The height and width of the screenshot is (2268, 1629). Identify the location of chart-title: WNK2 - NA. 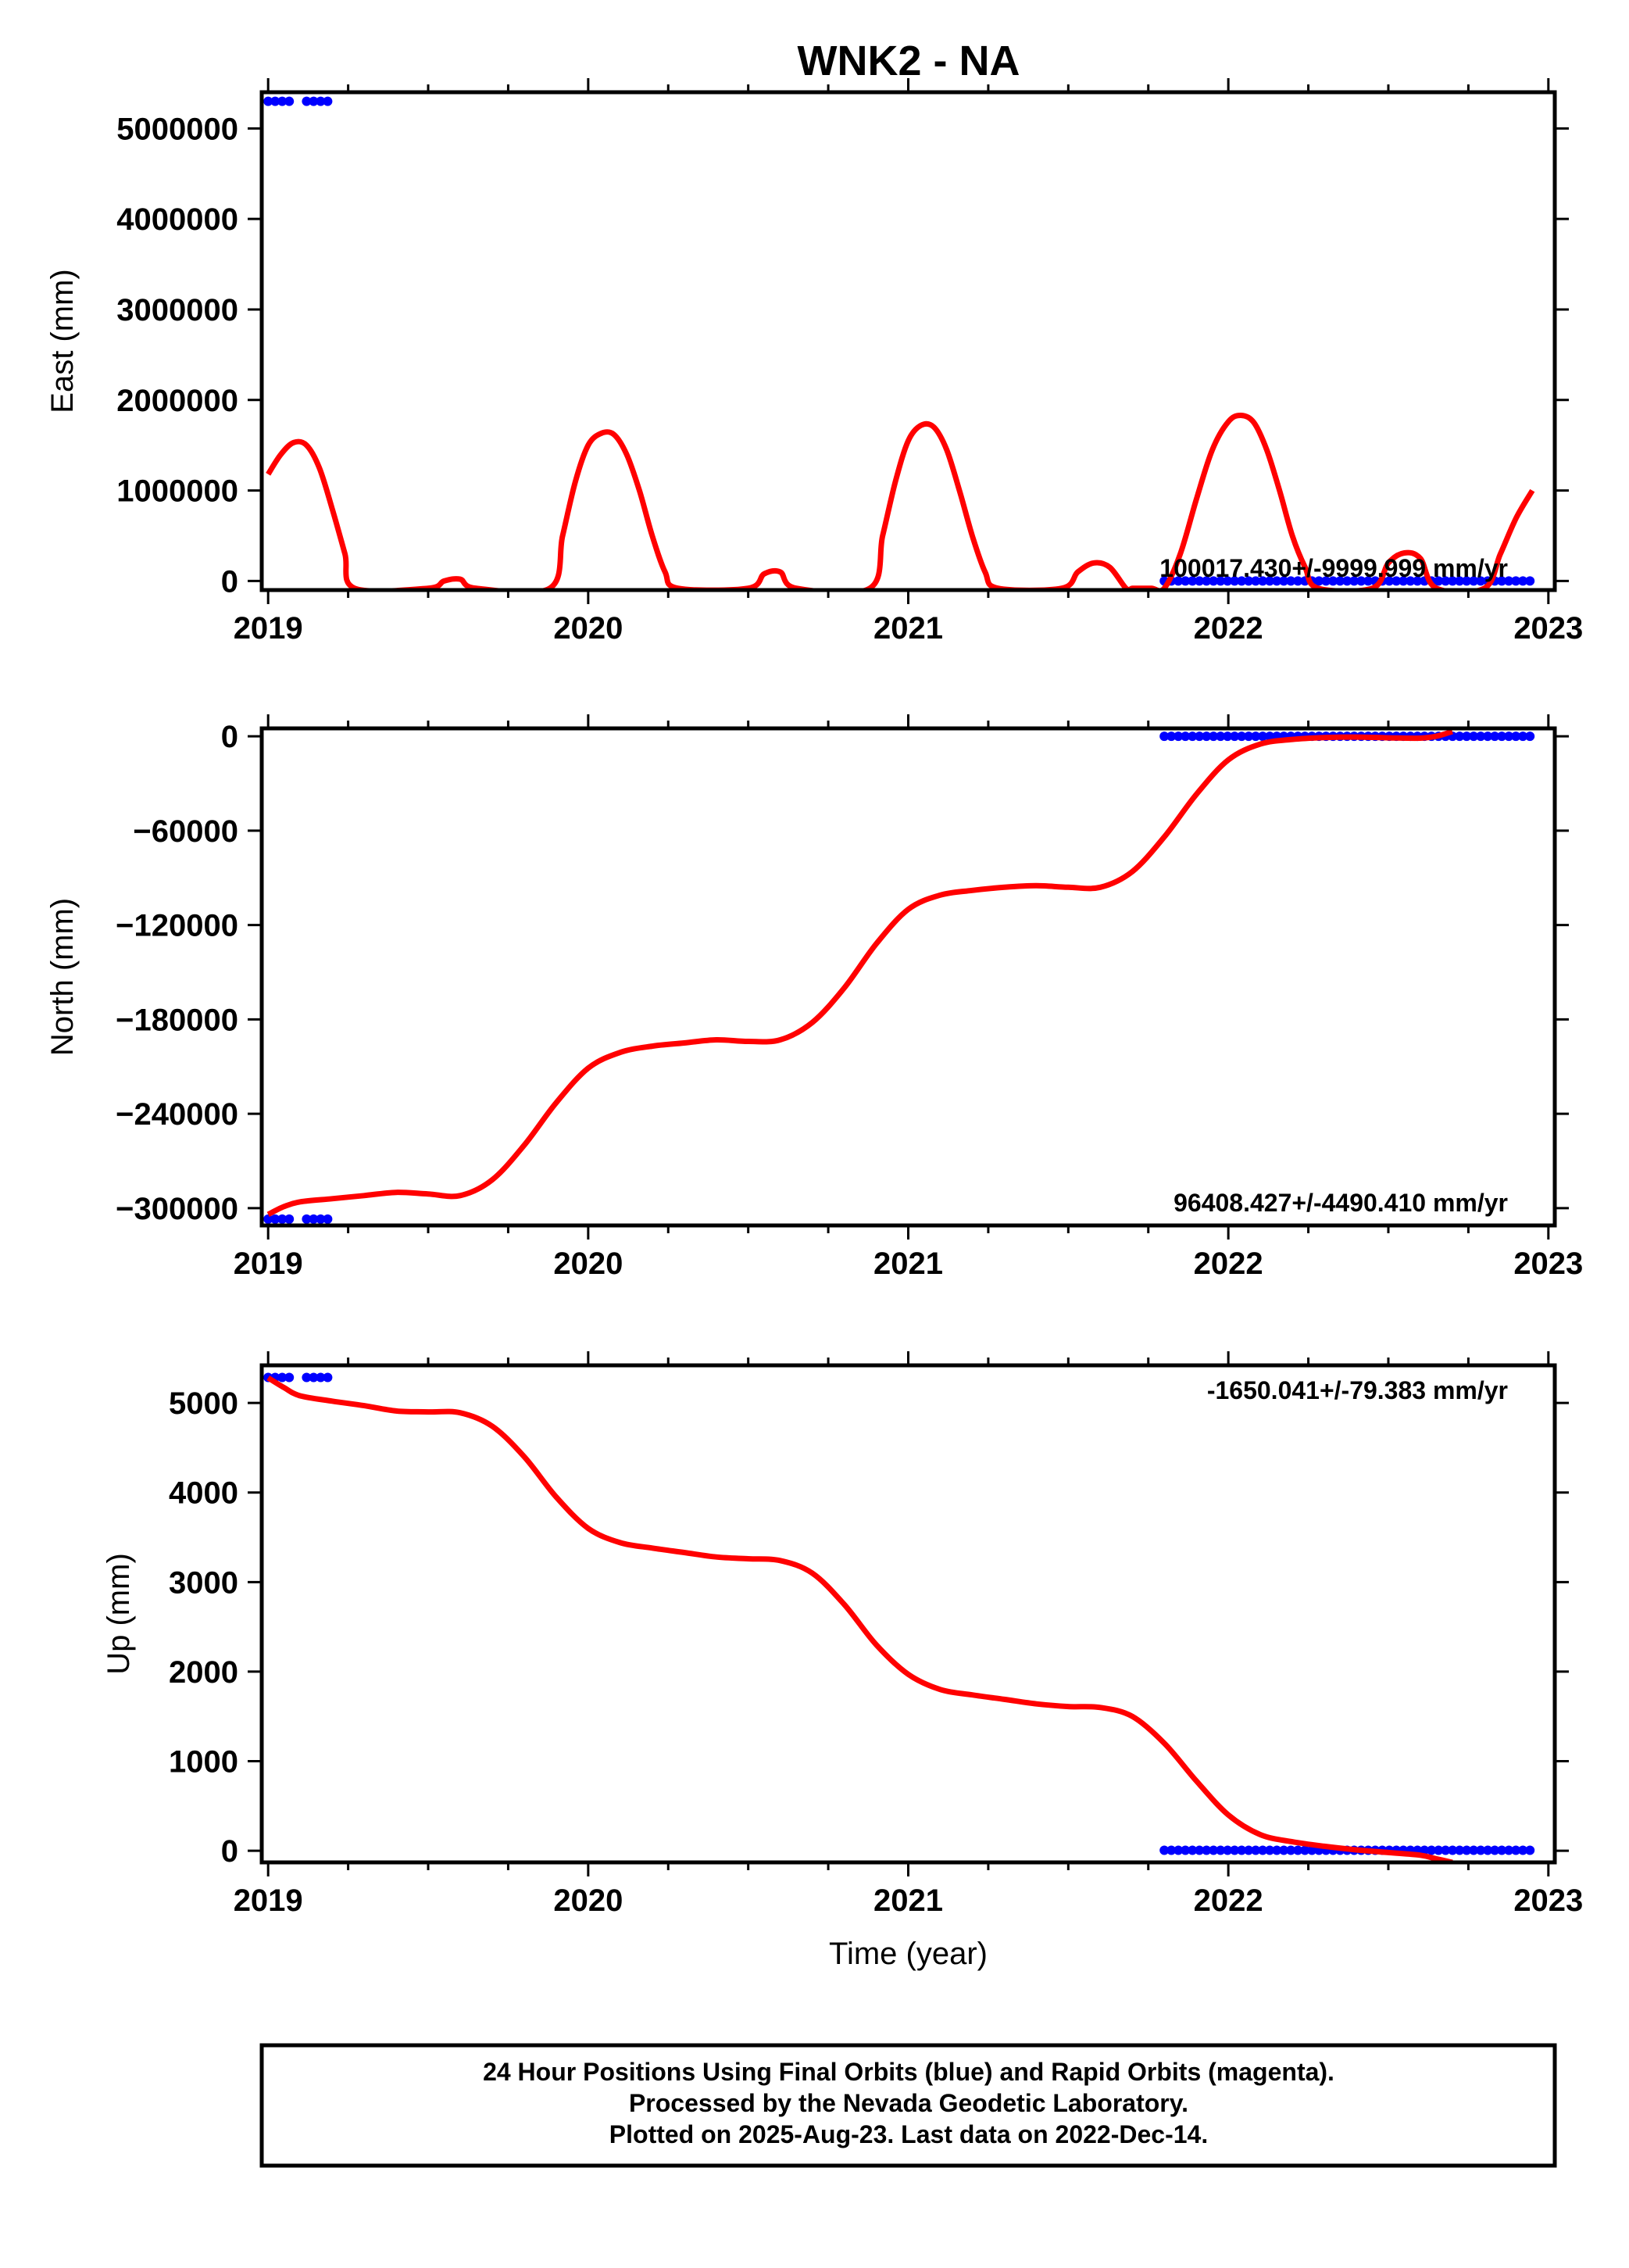
(909, 61).